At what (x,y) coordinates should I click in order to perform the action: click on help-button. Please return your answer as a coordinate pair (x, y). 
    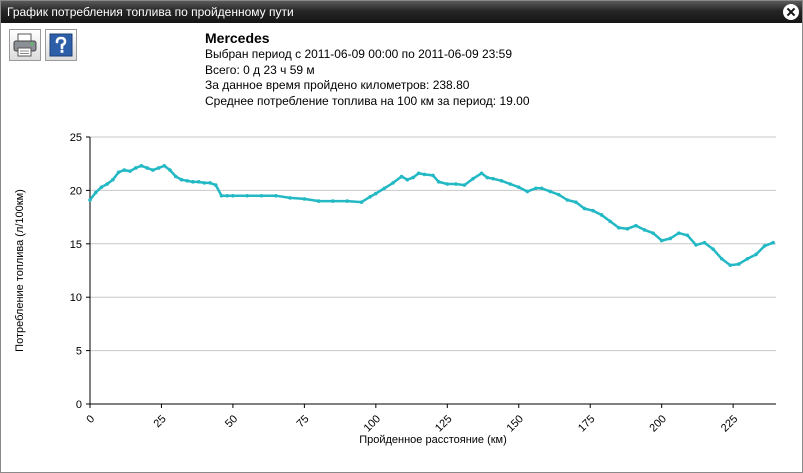
    Looking at the image, I should click on (61, 45).